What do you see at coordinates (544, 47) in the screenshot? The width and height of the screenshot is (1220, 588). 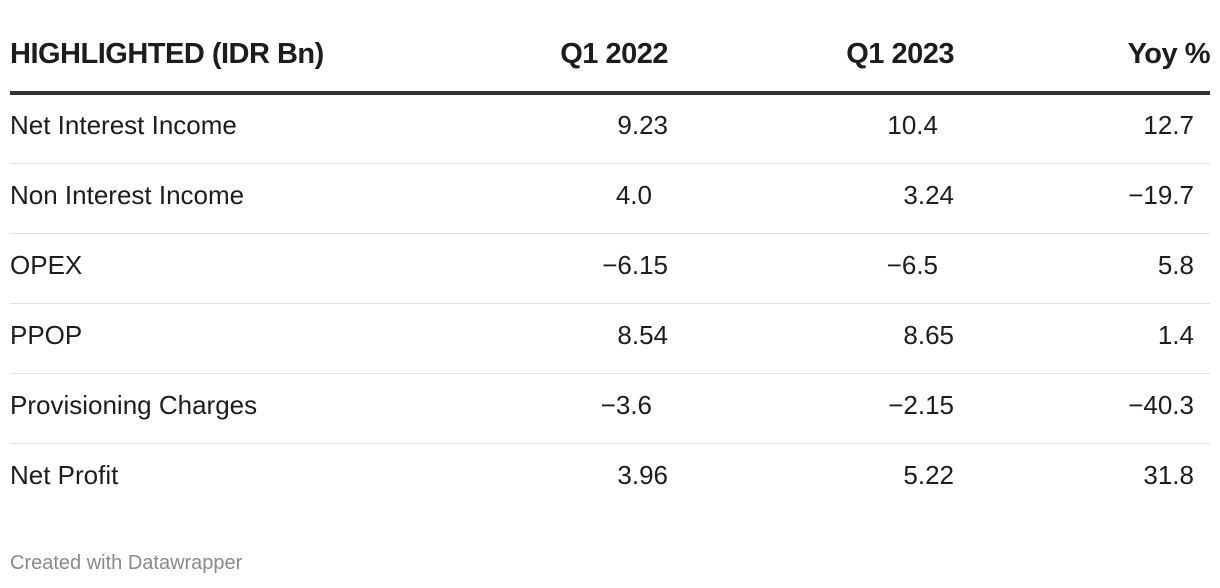 I see `header-q1-2022: Q1 2022` at bounding box center [544, 47].